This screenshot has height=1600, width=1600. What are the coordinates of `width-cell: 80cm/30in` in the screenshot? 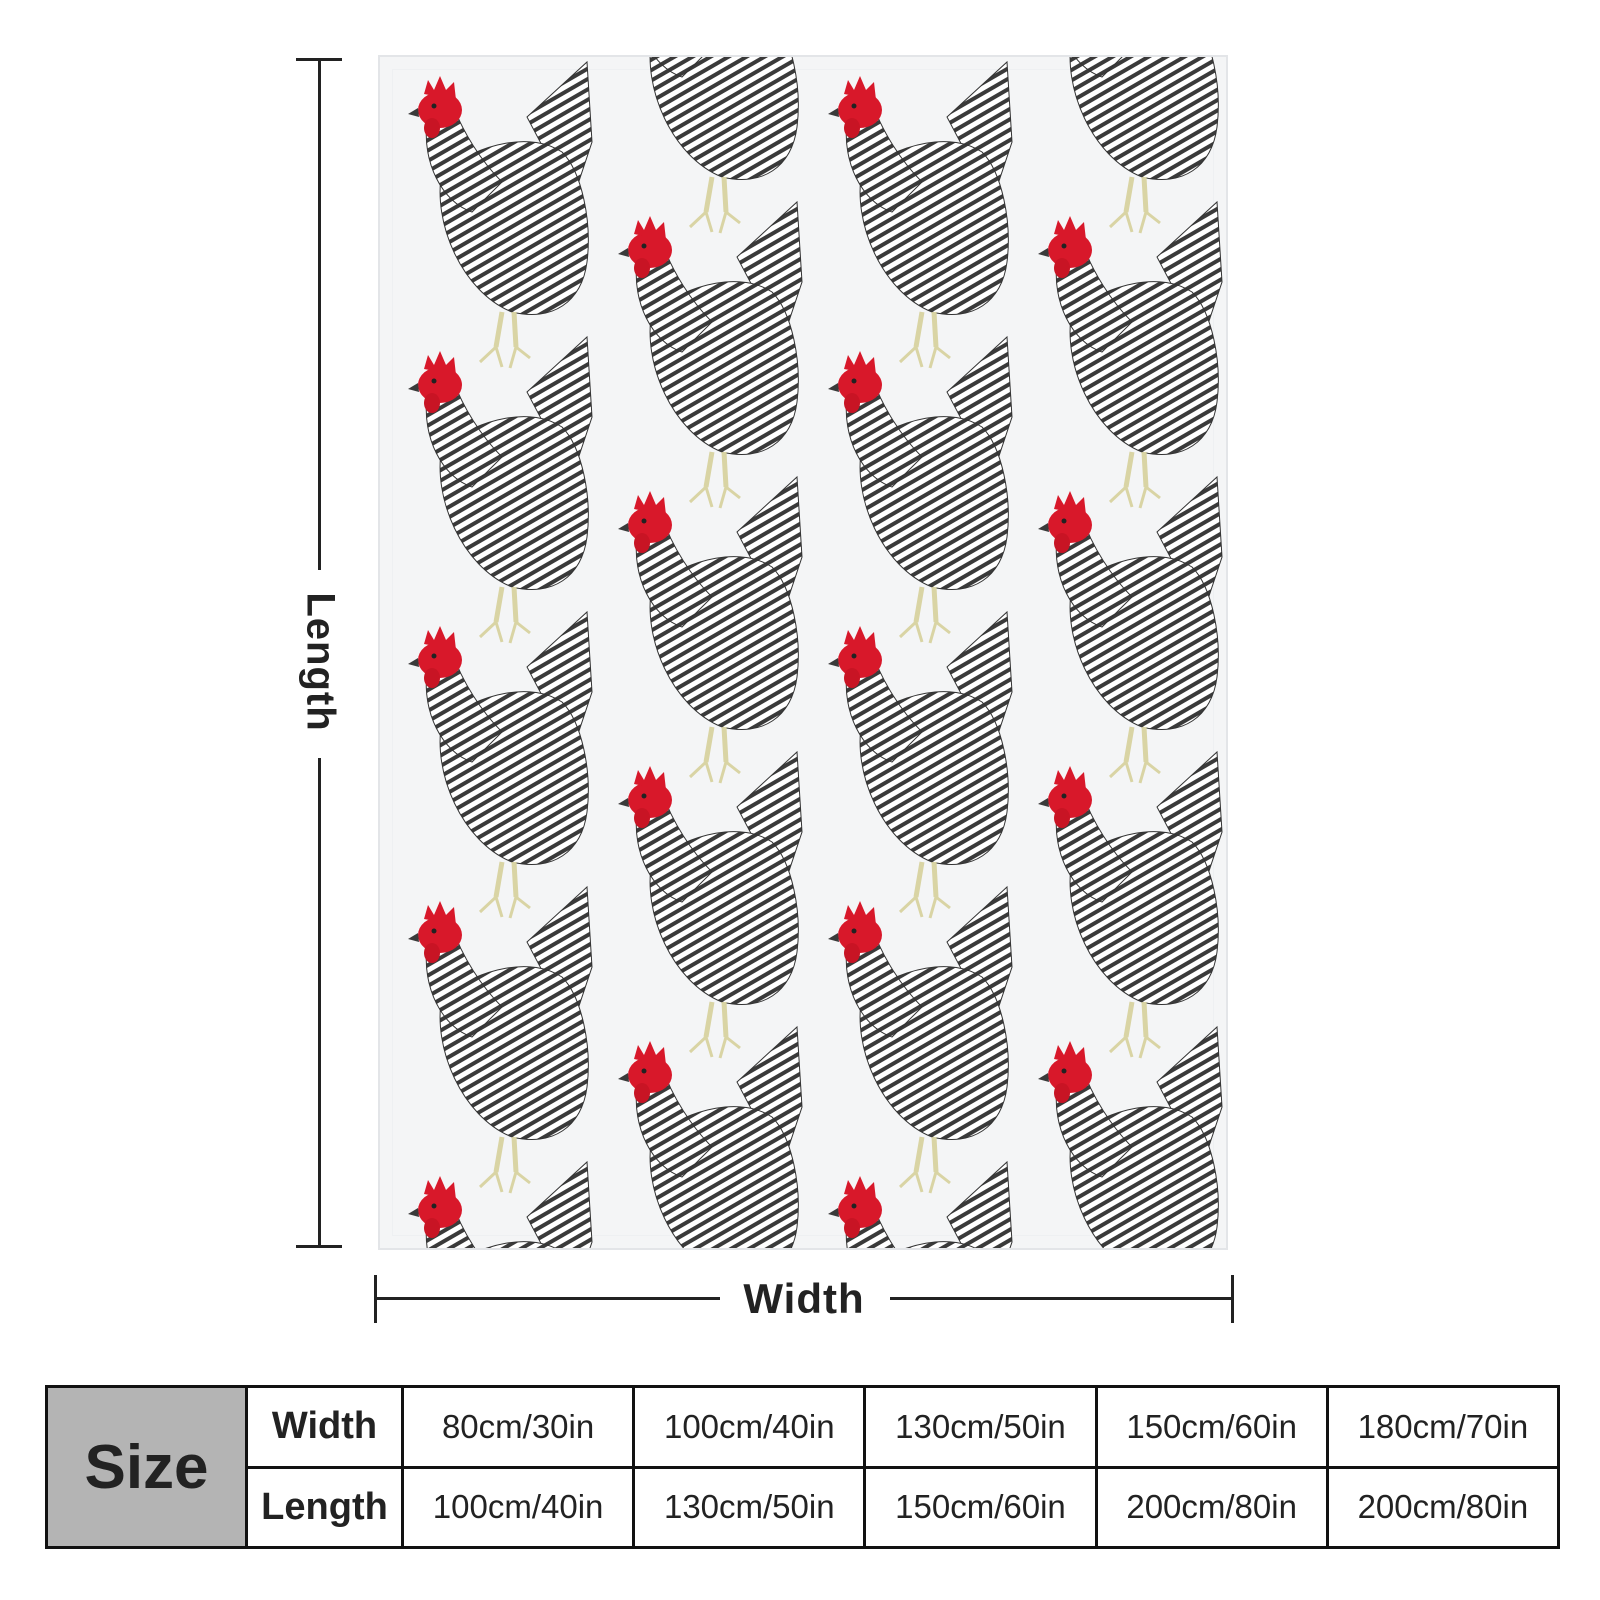 It's located at (518, 1427).